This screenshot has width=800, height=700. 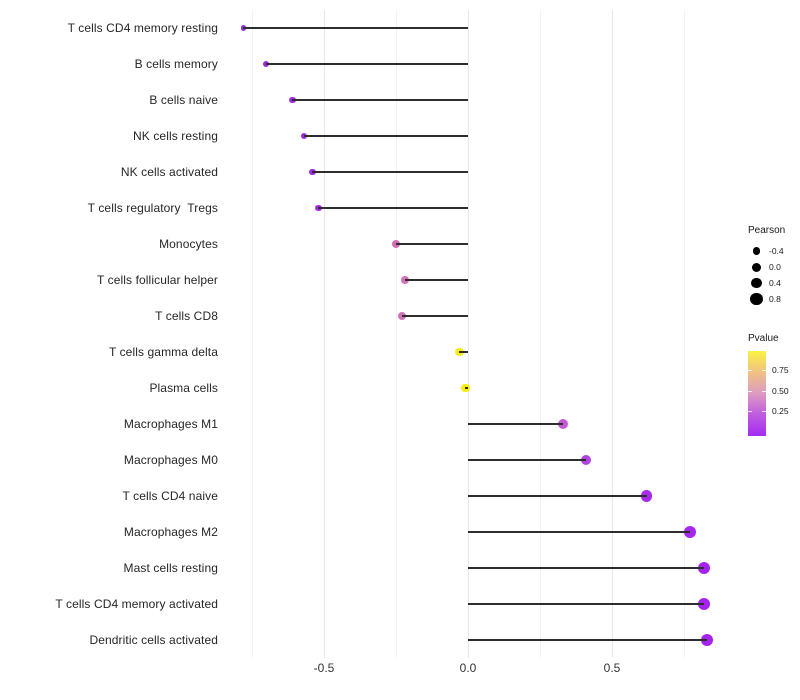 I want to click on legend-pvalue-title: Pvalue, so click(x=763, y=338).